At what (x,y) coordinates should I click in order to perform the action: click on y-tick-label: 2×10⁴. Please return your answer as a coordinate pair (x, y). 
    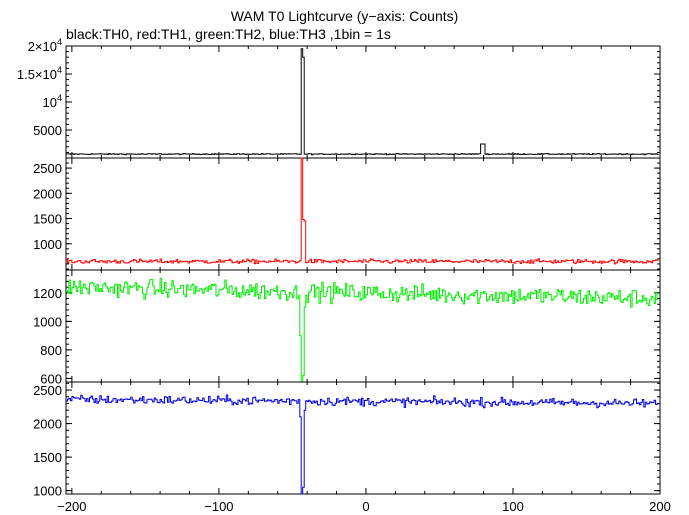
    Looking at the image, I should click on (45, 45).